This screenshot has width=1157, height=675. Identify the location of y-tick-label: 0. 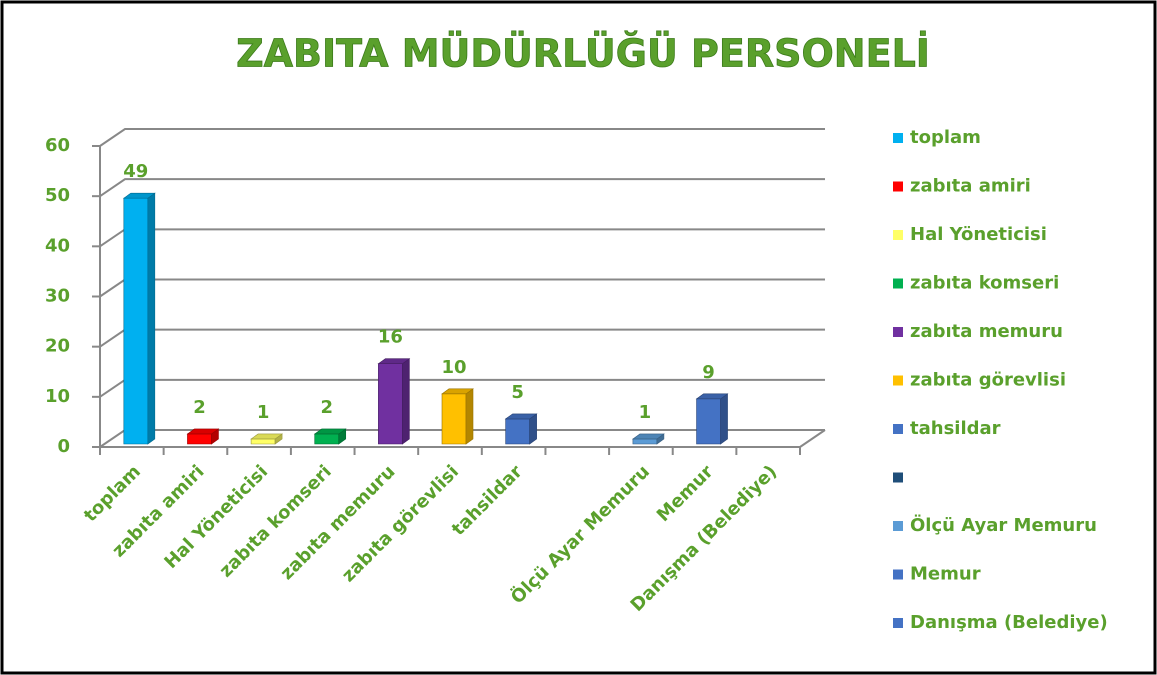
(63, 446).